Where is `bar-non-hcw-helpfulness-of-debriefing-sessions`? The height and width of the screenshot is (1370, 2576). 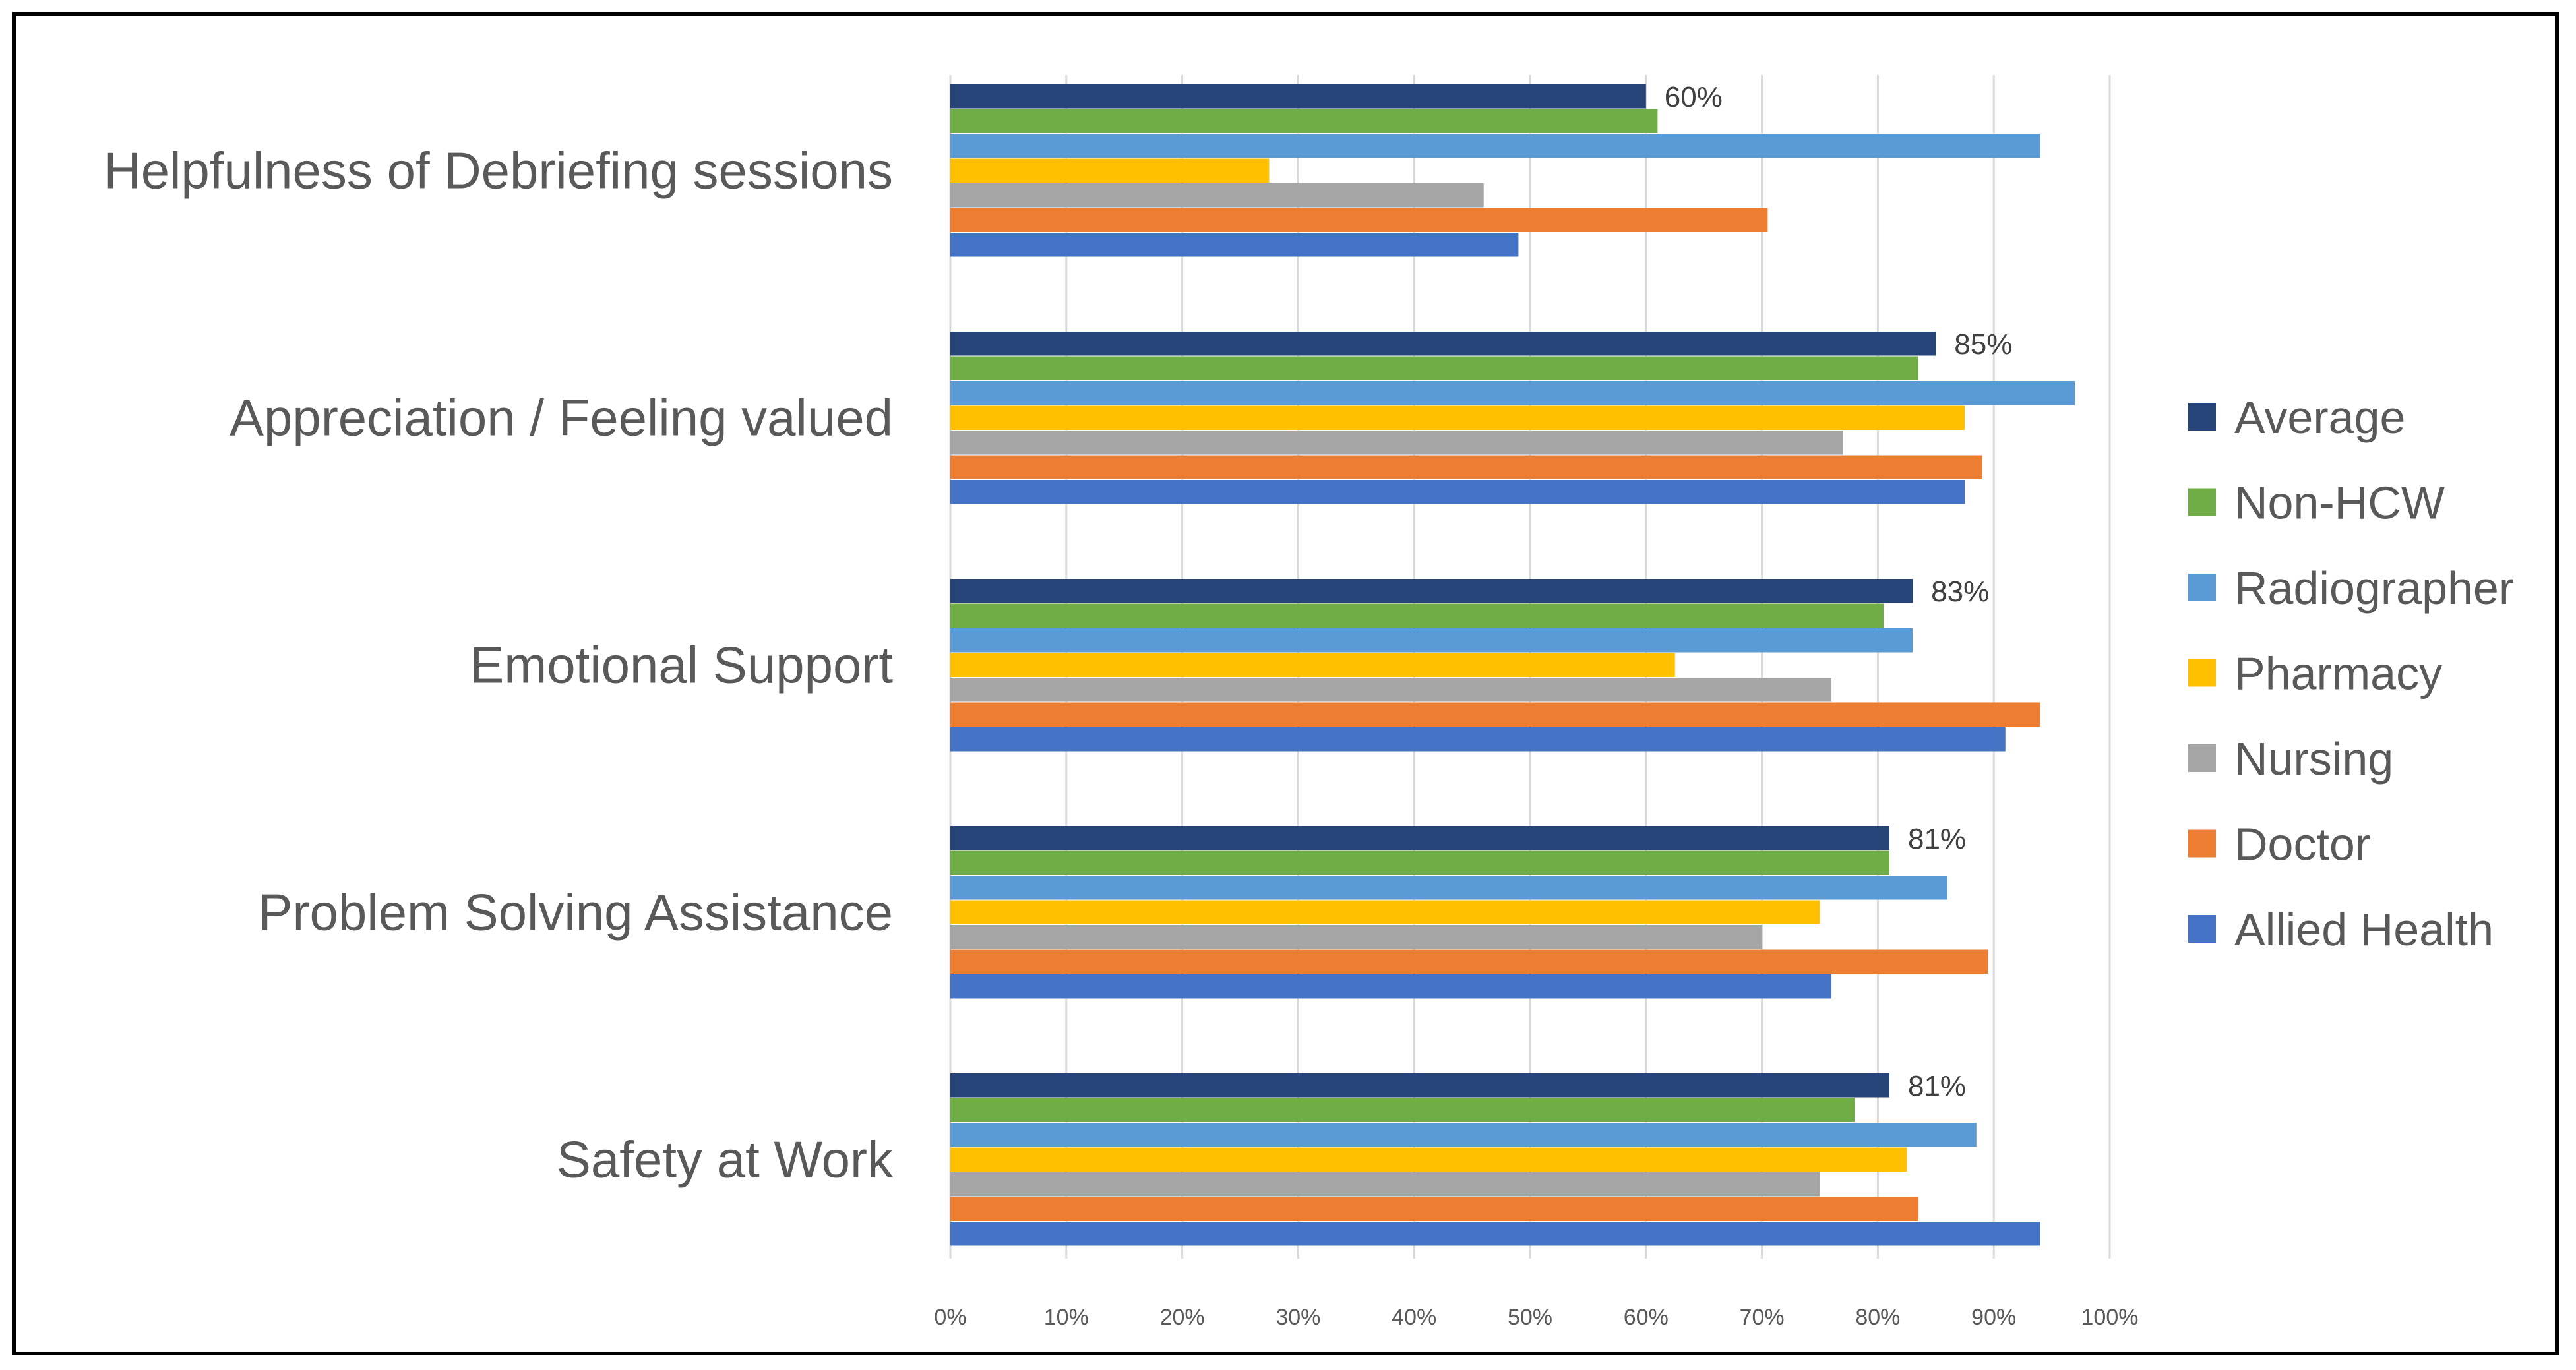
bar-non-hcw-helpfulness-of-debriefing-sessions is located at coordinates (1304, 121).